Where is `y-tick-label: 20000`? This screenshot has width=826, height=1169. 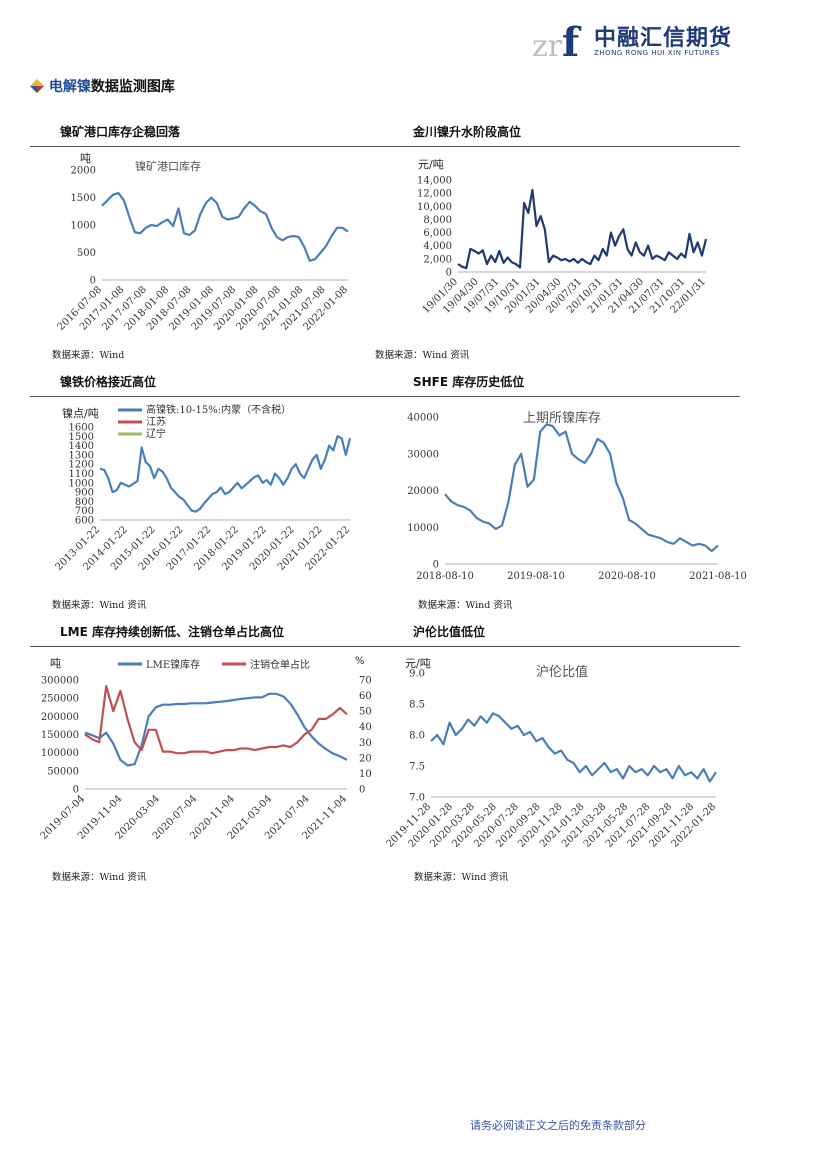 y-tick-label: 20000 is located at coordinates (423, 491).